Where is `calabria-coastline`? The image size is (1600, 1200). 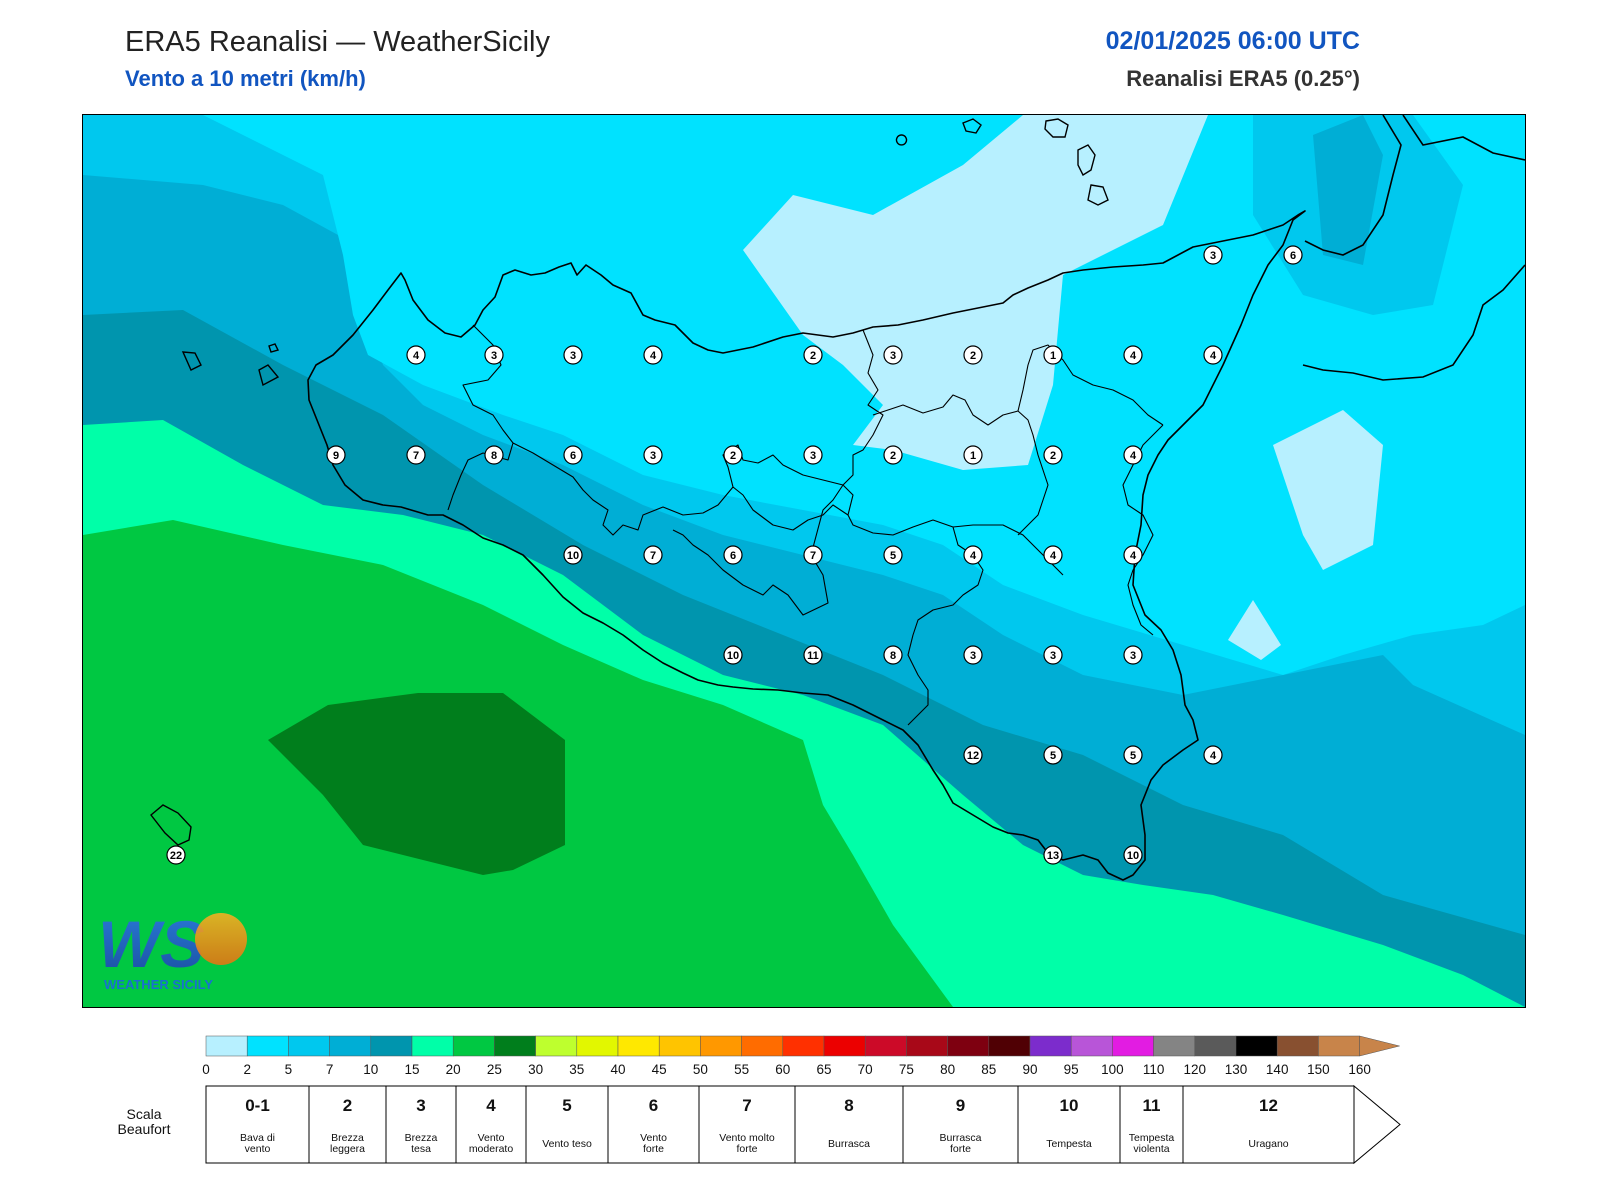
calabria-coastline is located at coordinates (1413, 248).